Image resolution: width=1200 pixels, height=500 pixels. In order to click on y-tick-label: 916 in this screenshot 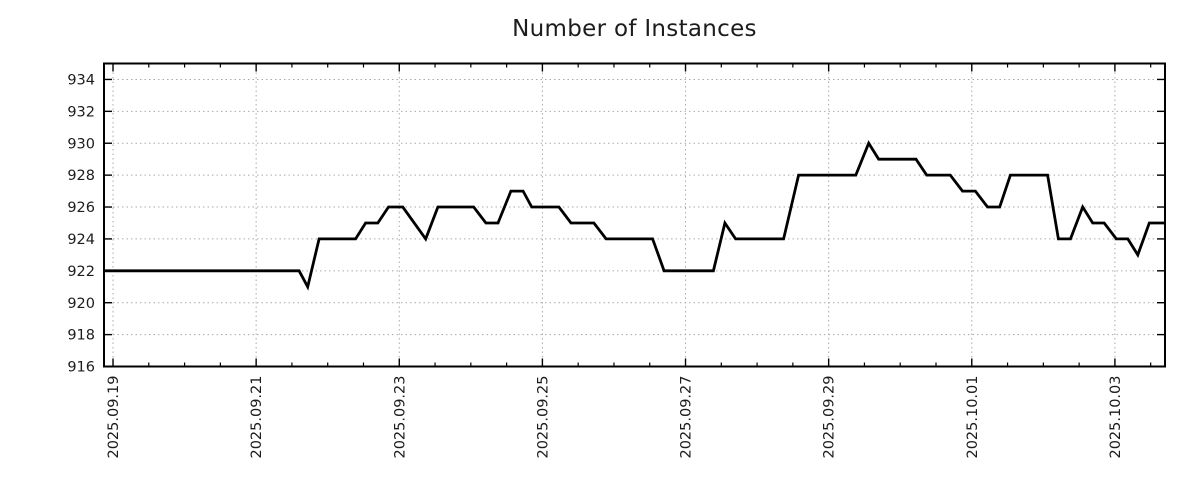, I will do `click(81, 368)`.